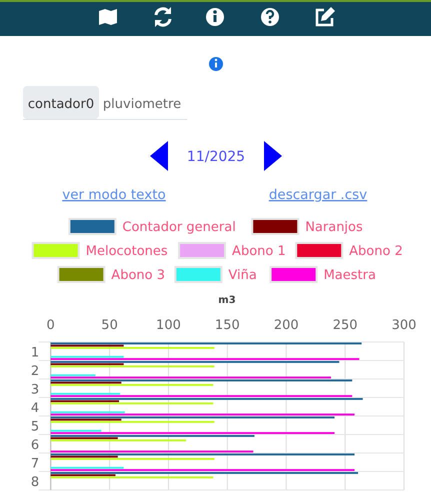 Image resolution: width=431 pixels, height=496 pixels. Describe the element at coordinates (334, 227) in the screenshot. I see `legend-label: Naranjos` at that location.